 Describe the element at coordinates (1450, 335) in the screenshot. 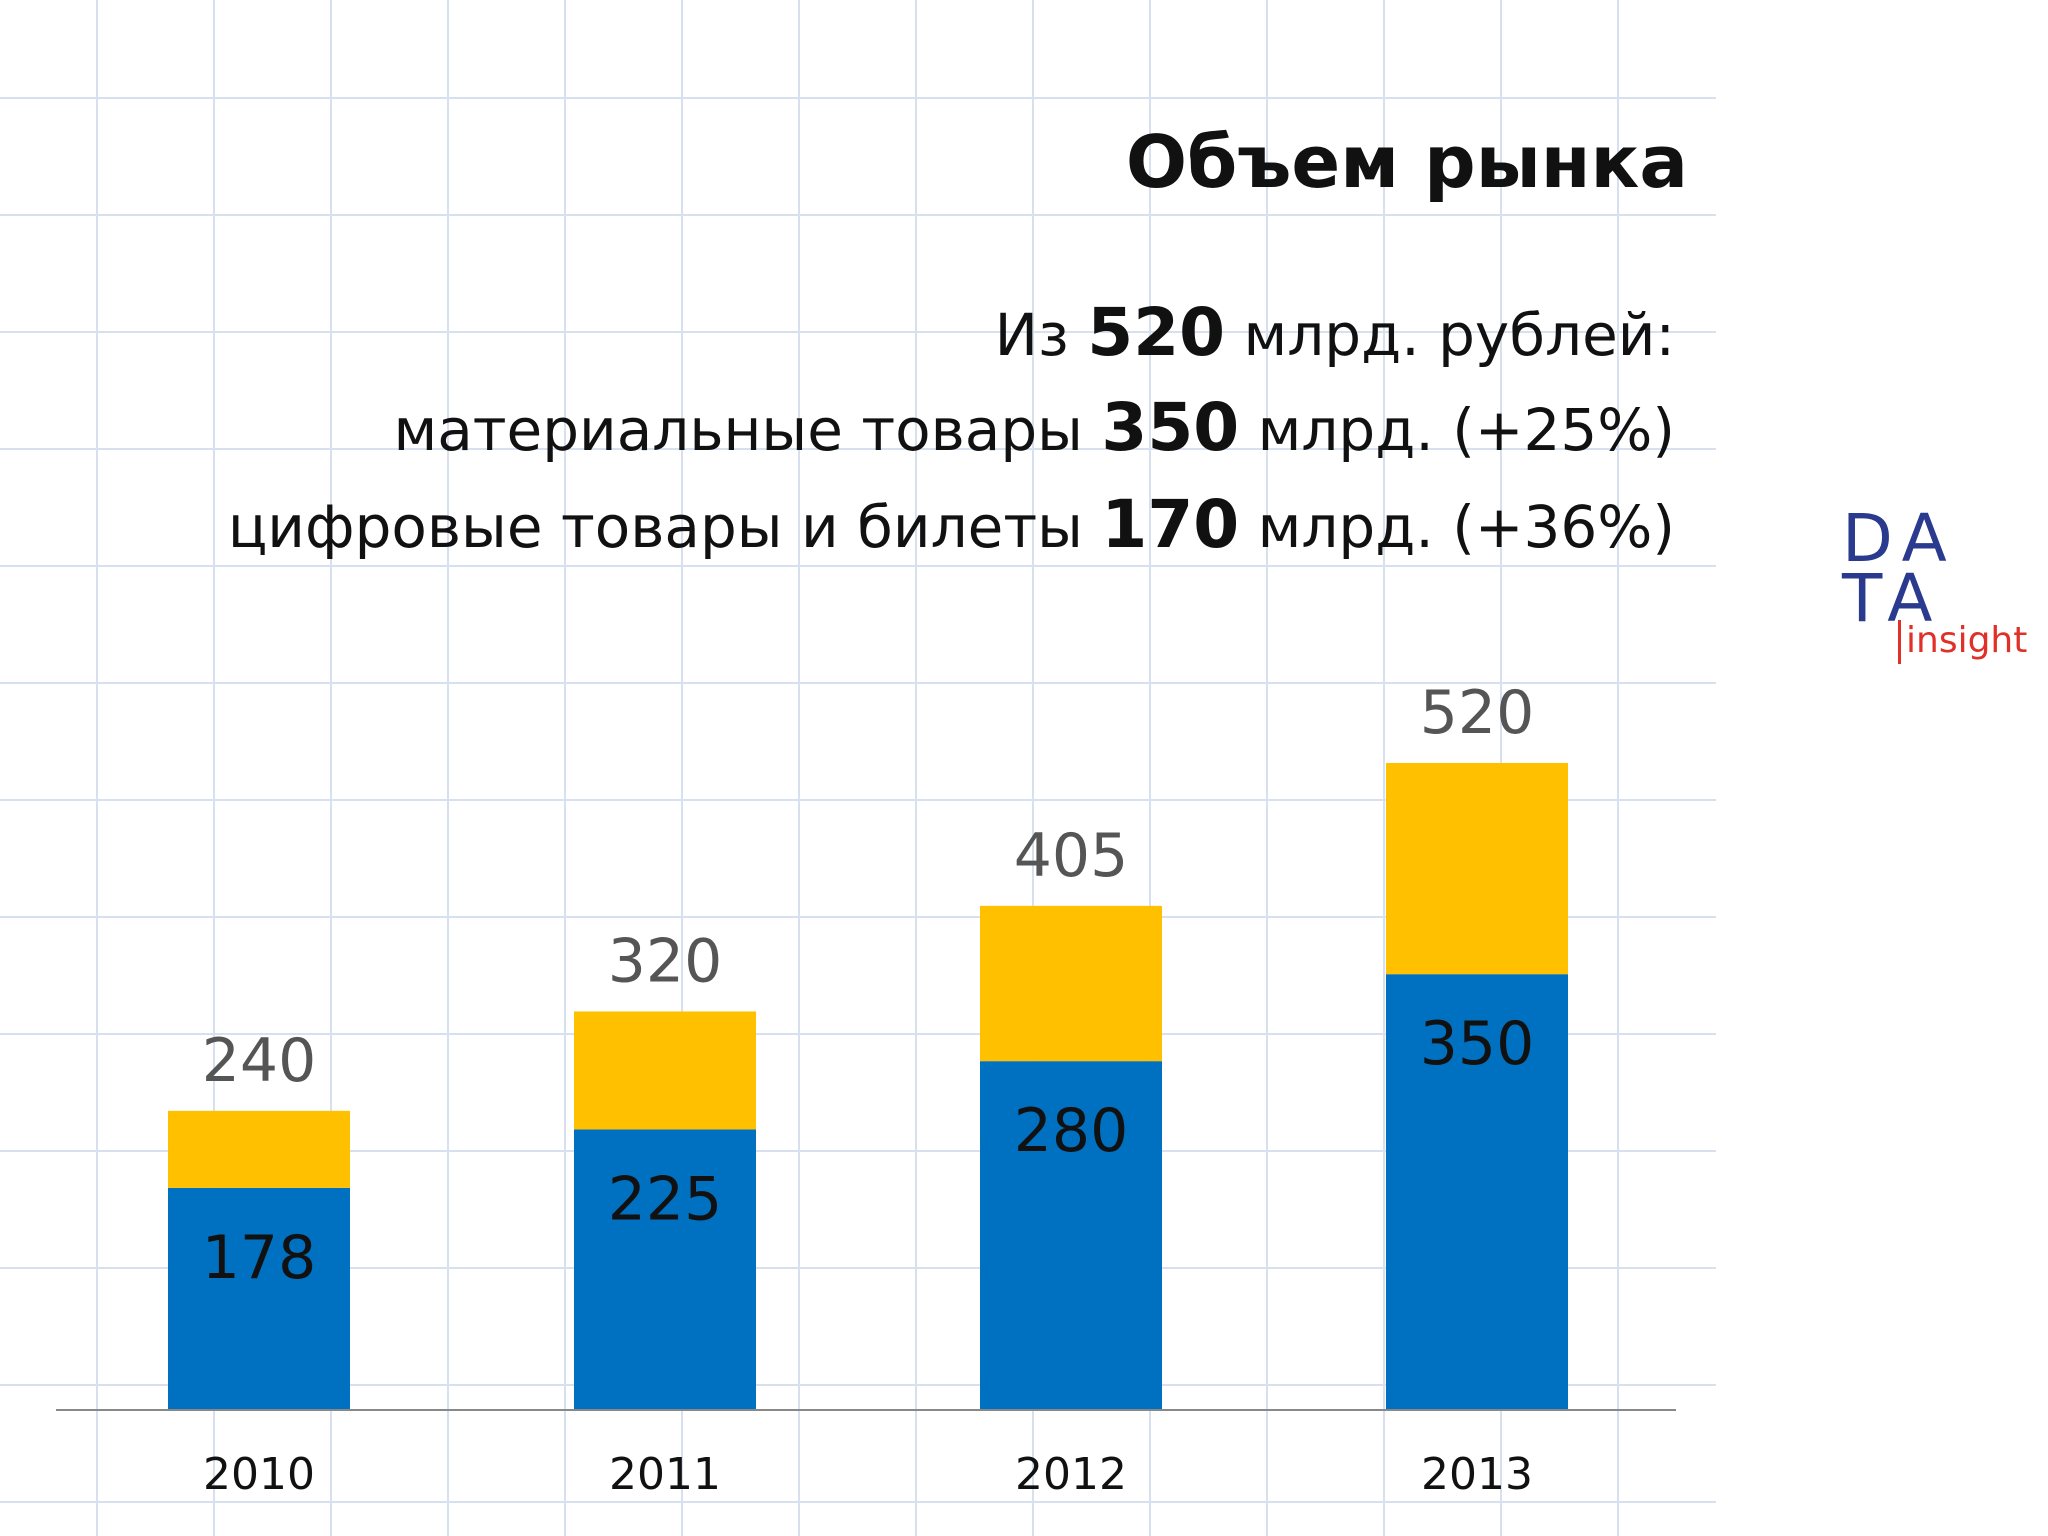

I see `subtitle-total-post: млрд. рублей:` at that location.